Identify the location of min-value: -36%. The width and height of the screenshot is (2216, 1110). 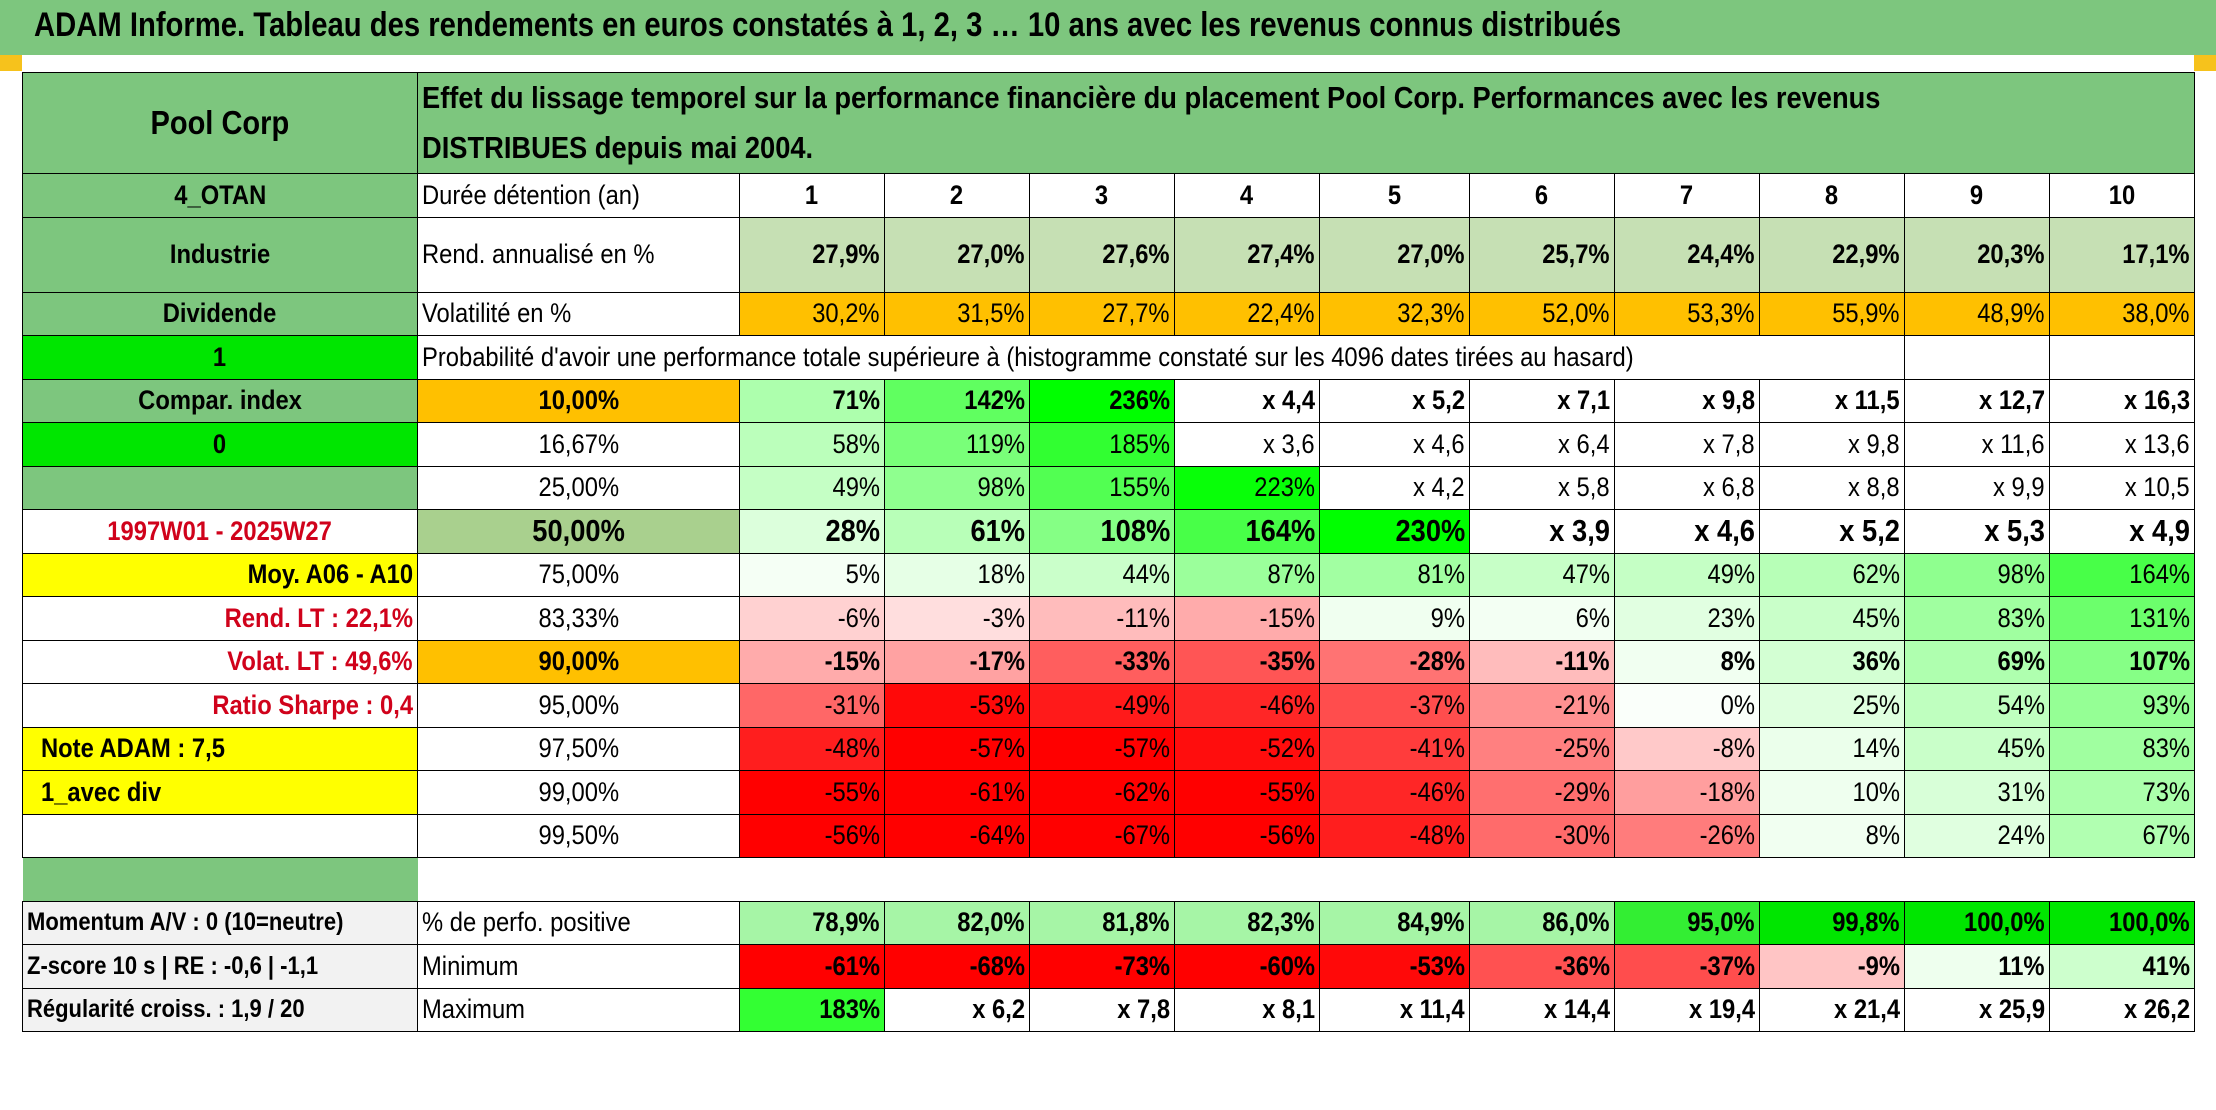
(1542, 966).